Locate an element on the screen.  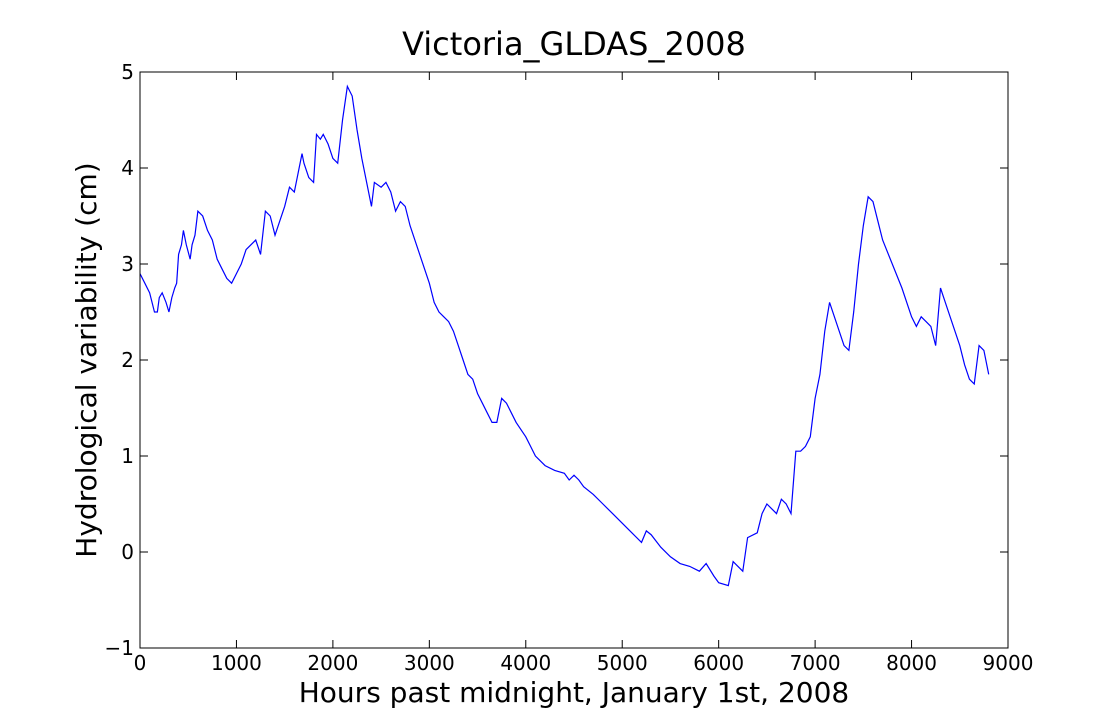
x-tick-label: 7000 is located at coordinates (815, 663).